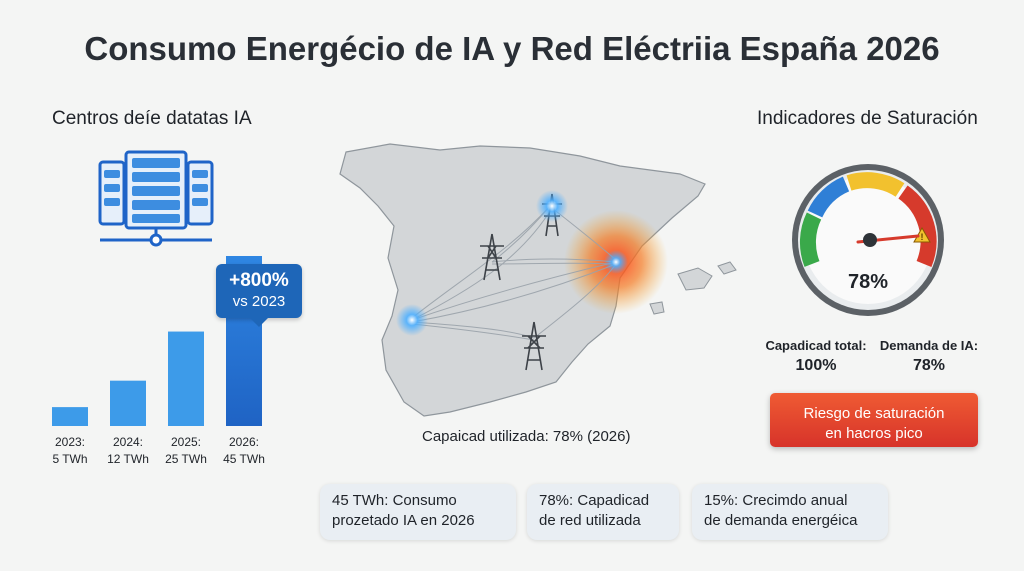 This screenshot has height=571, width=1024. I want to click on bar-year-label: 2025:, so click(186, 442).